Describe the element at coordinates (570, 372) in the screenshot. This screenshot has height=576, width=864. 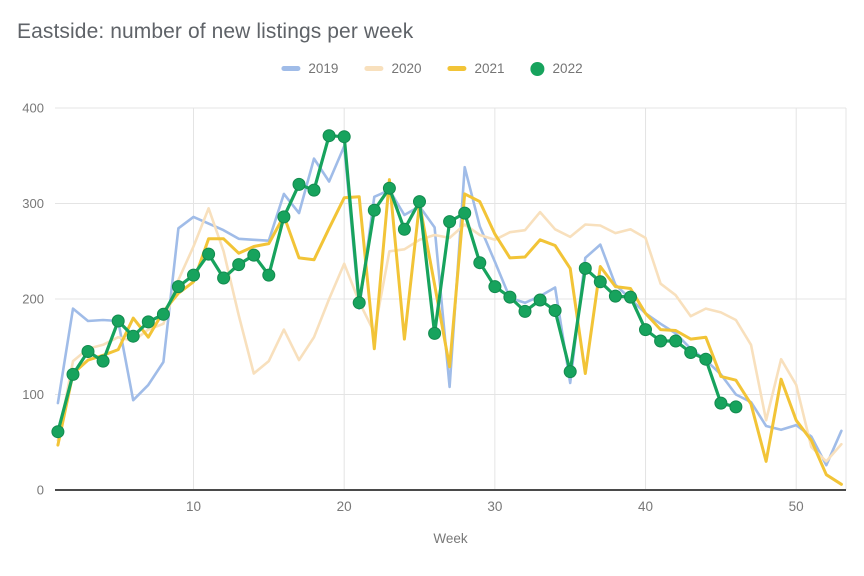
I see `data-point-2022-w35` at that location.